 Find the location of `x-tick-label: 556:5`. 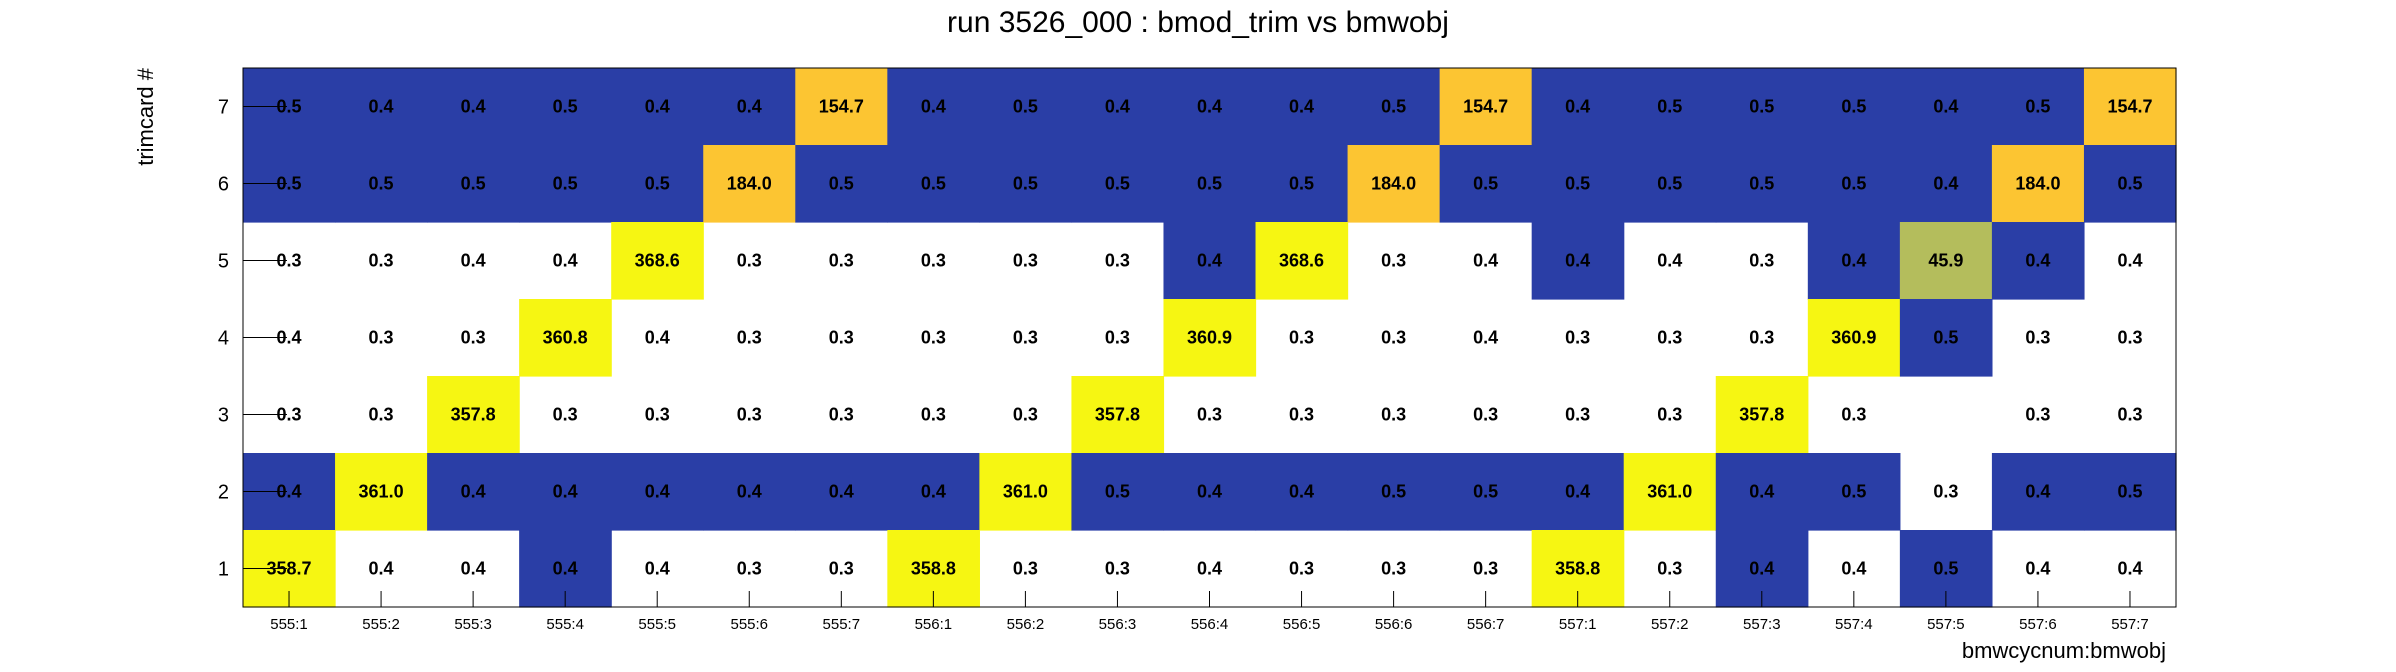

x-tick-label: 556:5 is located at coordinates (1302, 624).